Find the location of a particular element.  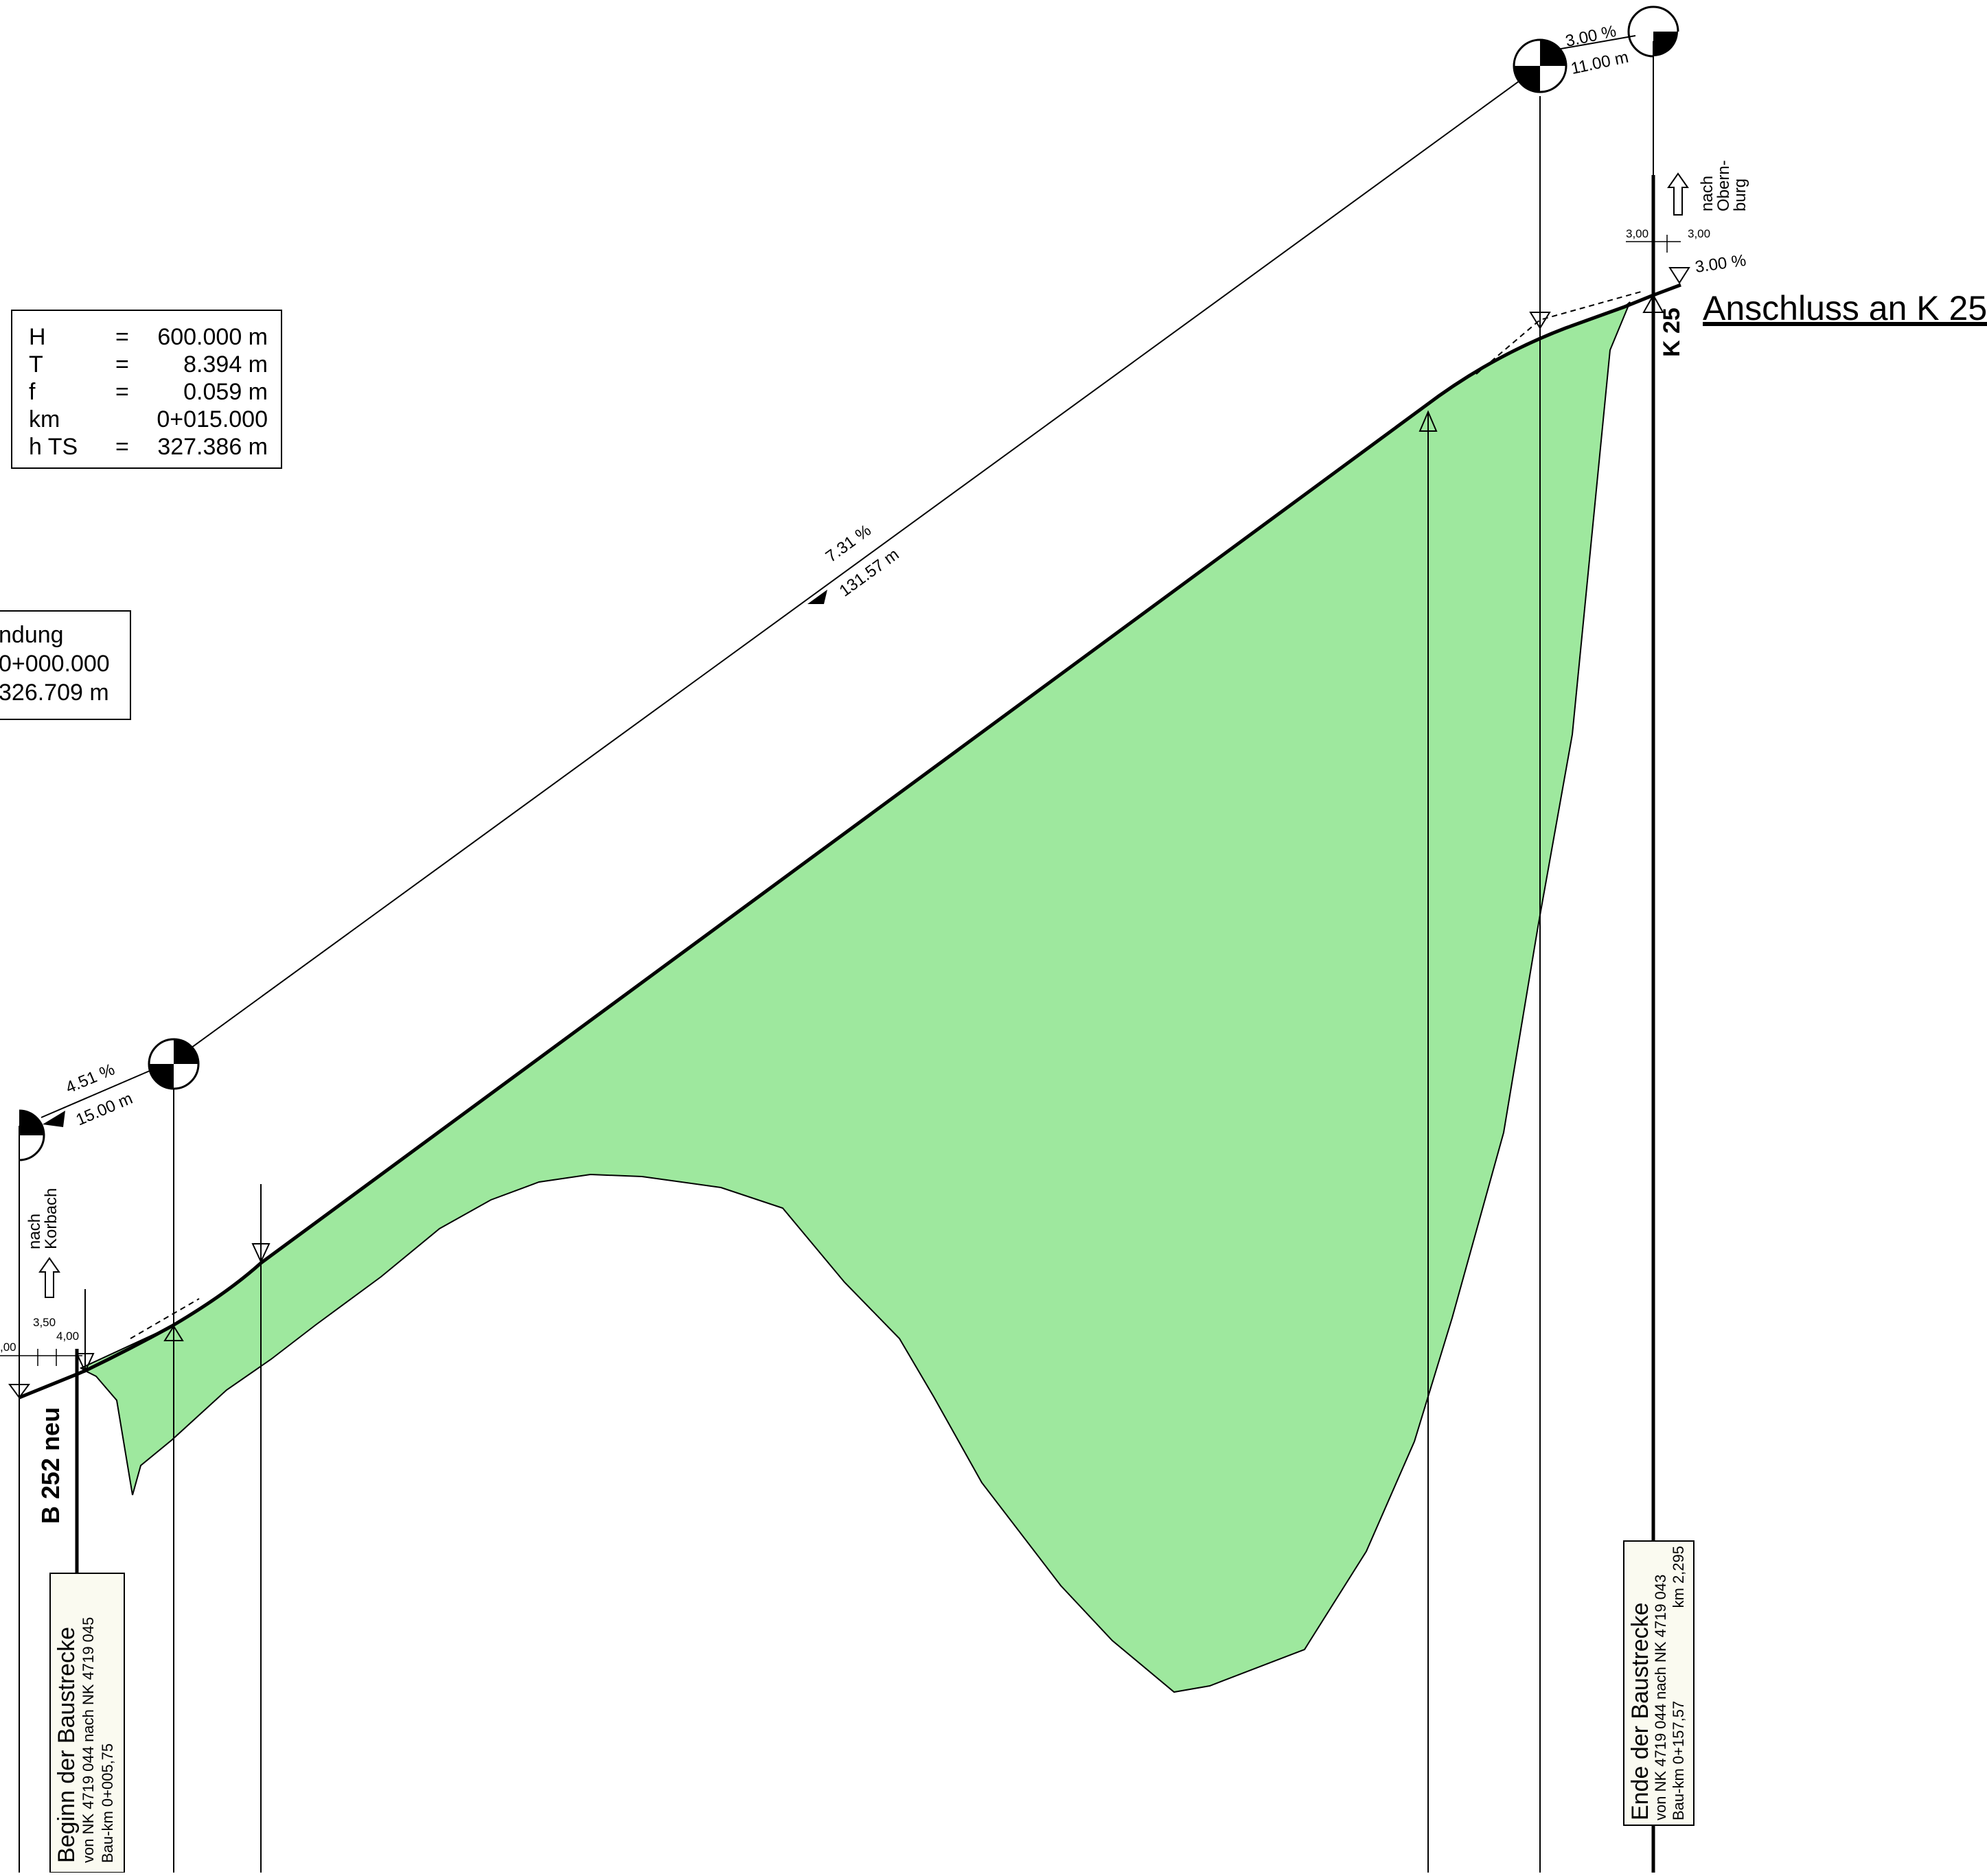

tangent-right is located at coordinates (1597, 42).